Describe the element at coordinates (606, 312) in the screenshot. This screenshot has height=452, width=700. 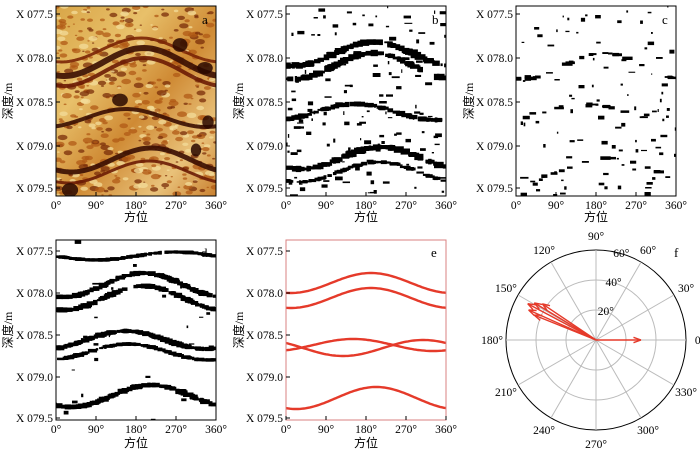
I see `polar-radius-label: 20°` at that location.